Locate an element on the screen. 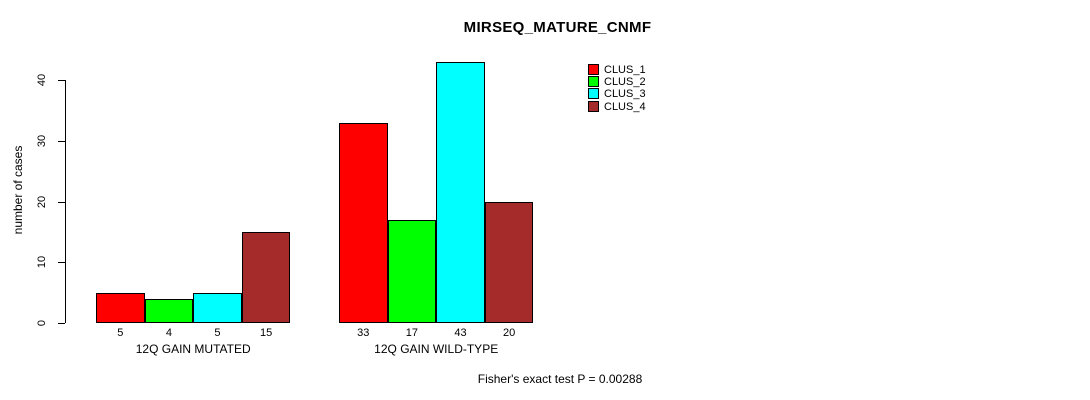  legend-label: CLUS_2 is located at coordinates (625, 82).